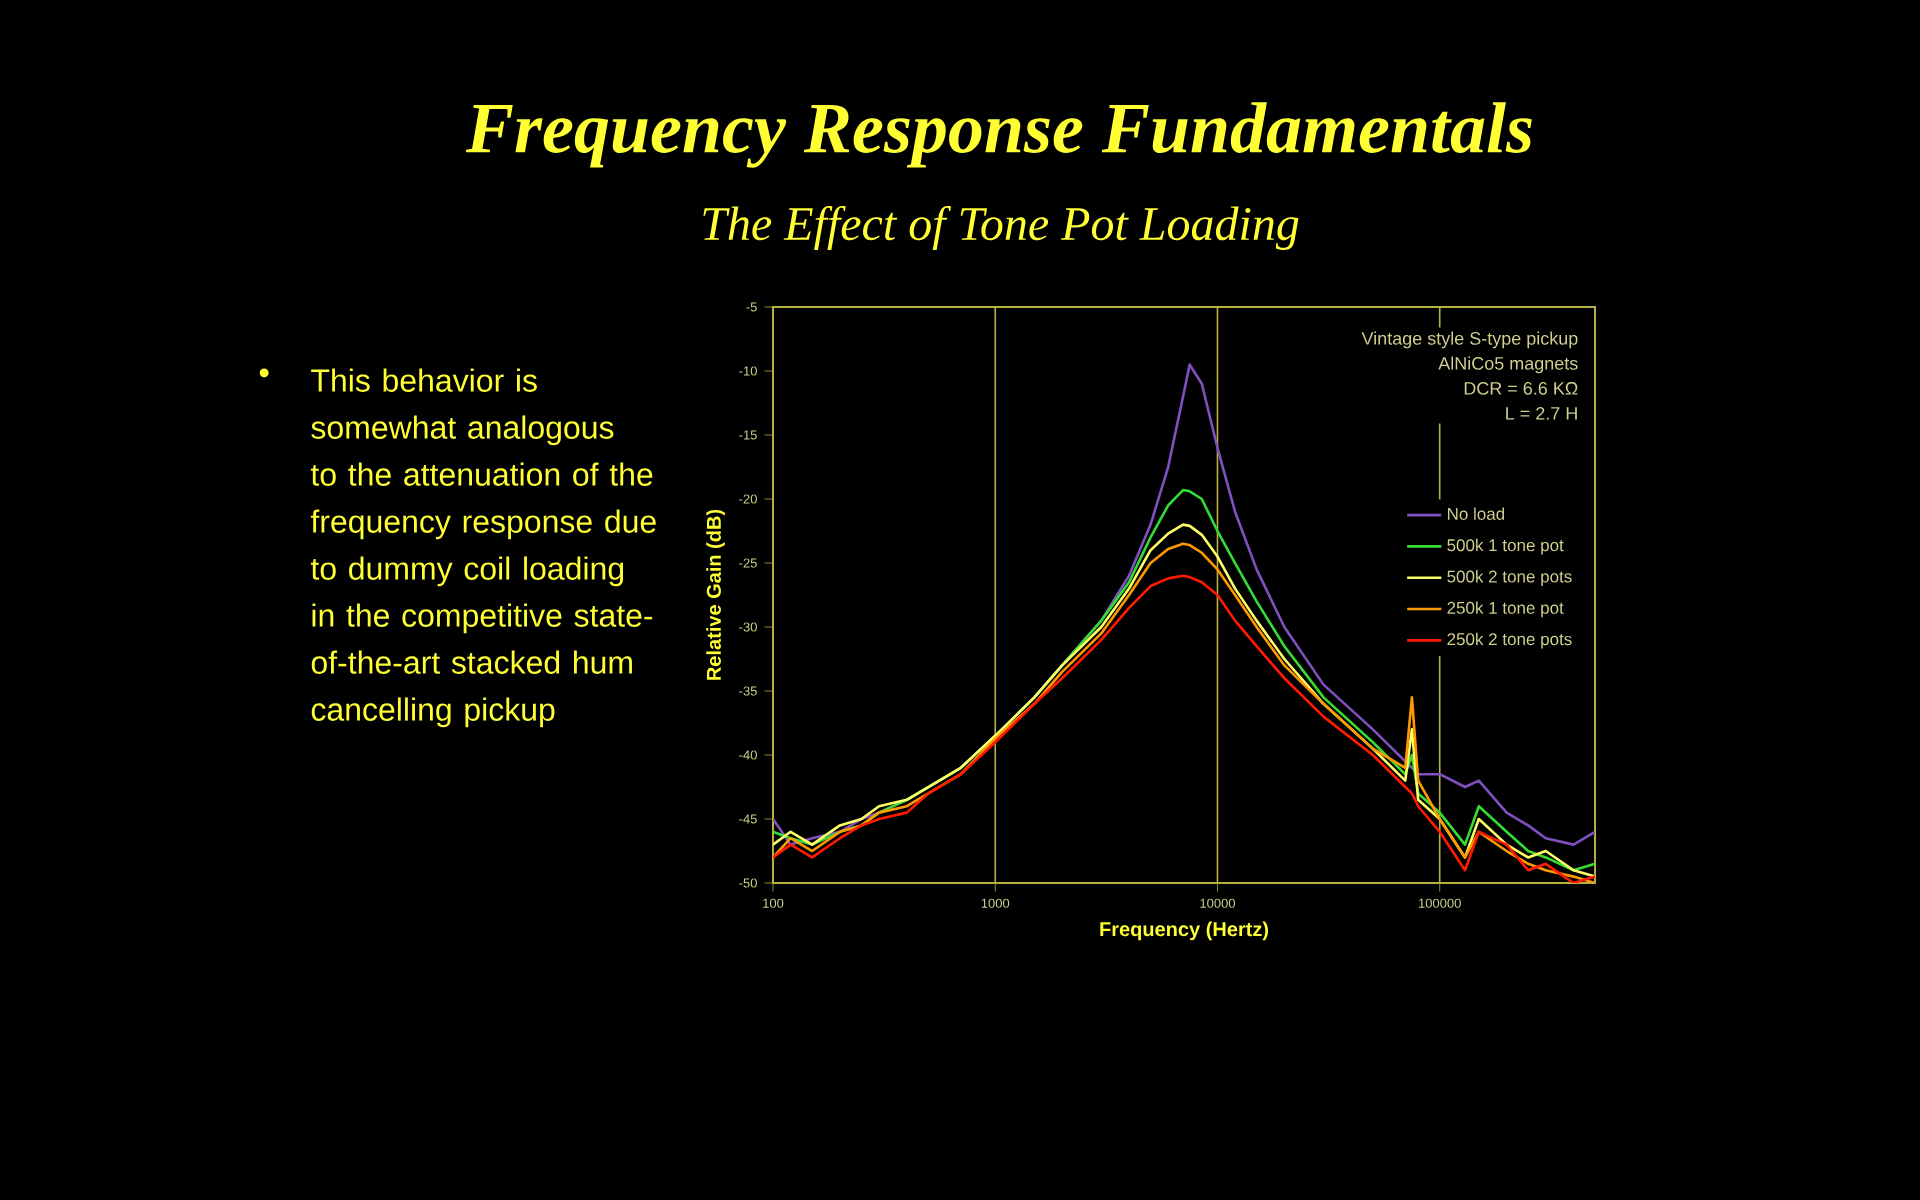  What do you see at coordinates (748, 691) in the screenshot?
I see `y-tick-label: -35` at bounding box center [748, 691].